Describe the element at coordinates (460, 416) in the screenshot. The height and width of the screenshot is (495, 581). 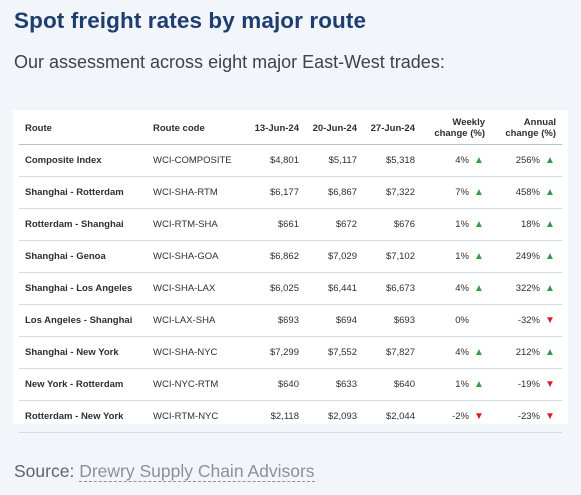
I see `weekly-change-value: -2%` at that location.